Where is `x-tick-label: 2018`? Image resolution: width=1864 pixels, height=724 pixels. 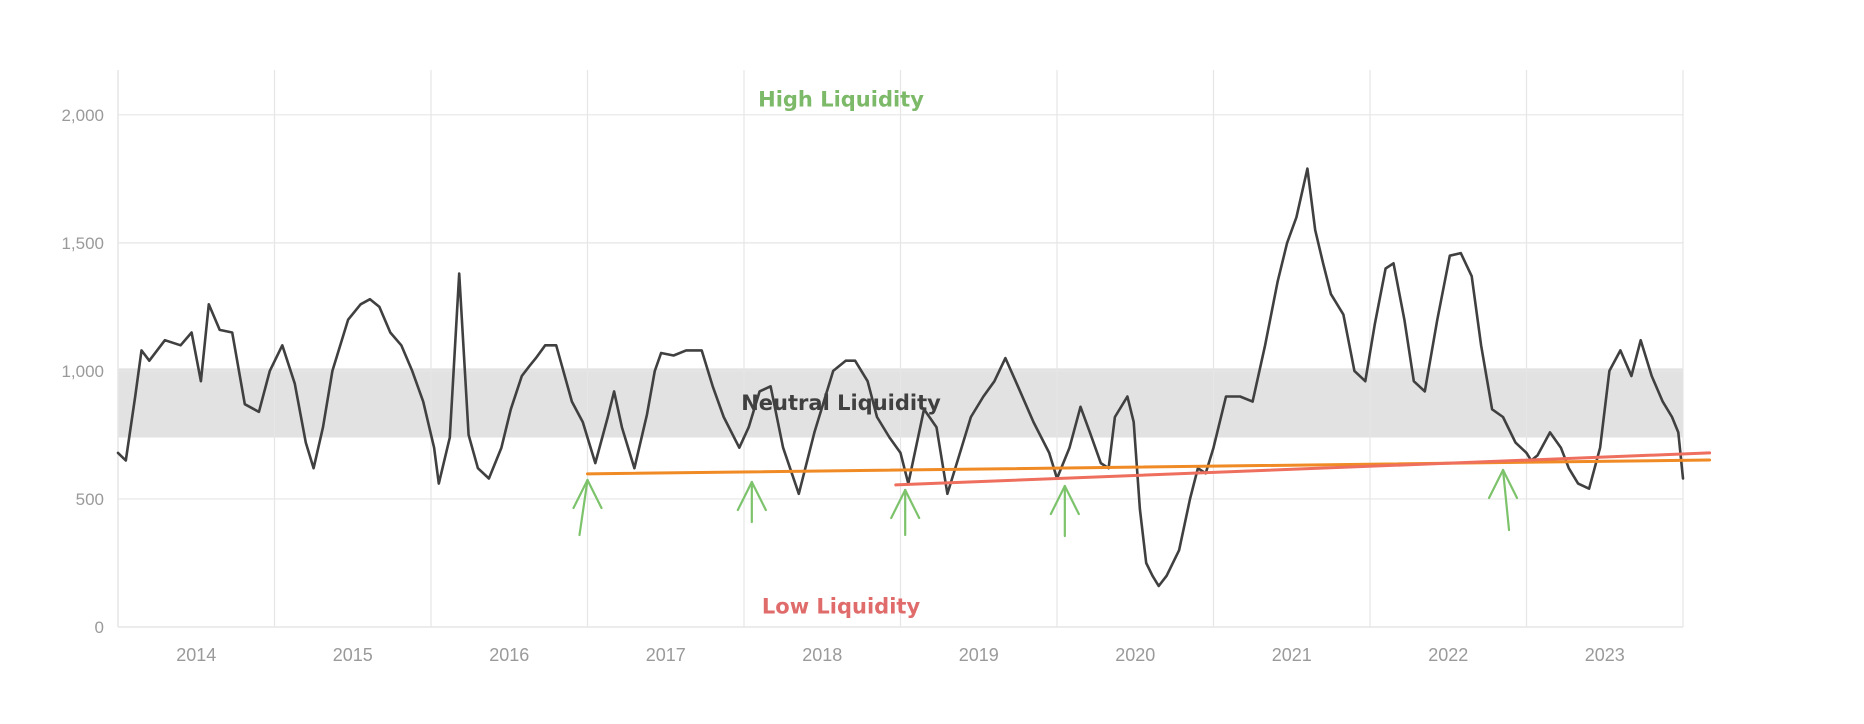
x-tick-label: 2018 is located at coordinates (822, 655).